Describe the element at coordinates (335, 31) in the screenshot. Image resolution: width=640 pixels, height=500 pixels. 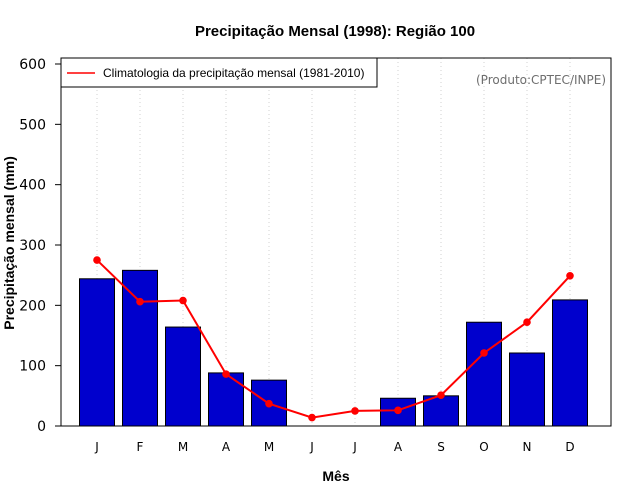
I see `chart-title: Precipitação Mensal (1998): Região 100` at that location.